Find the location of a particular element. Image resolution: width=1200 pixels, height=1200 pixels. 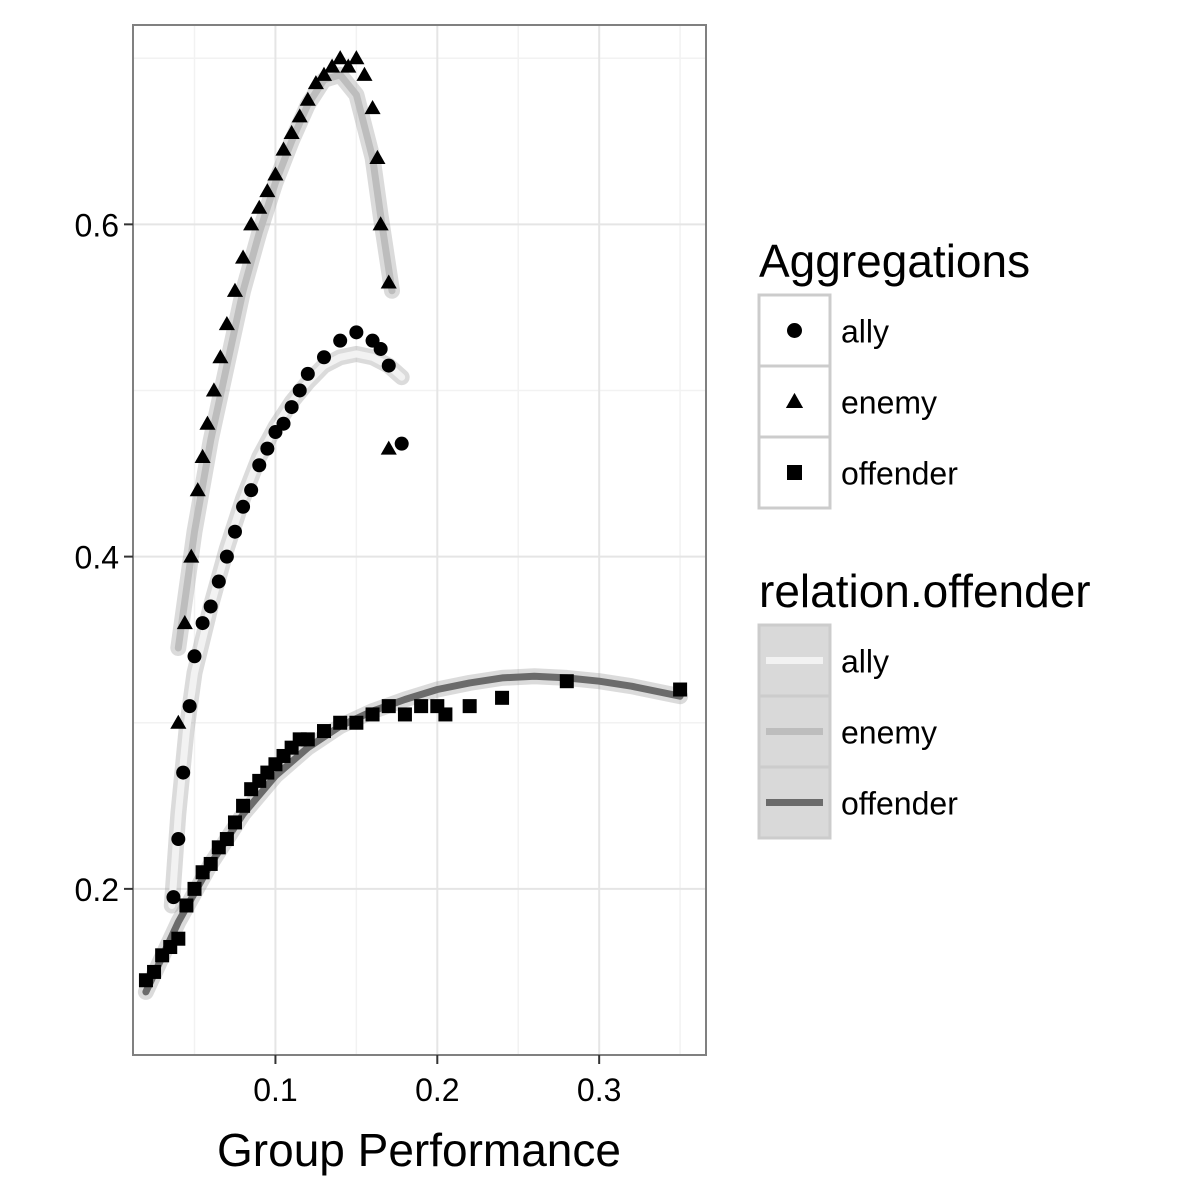

x-axis-title: Group Performance is located at coordinates (419, 1150).